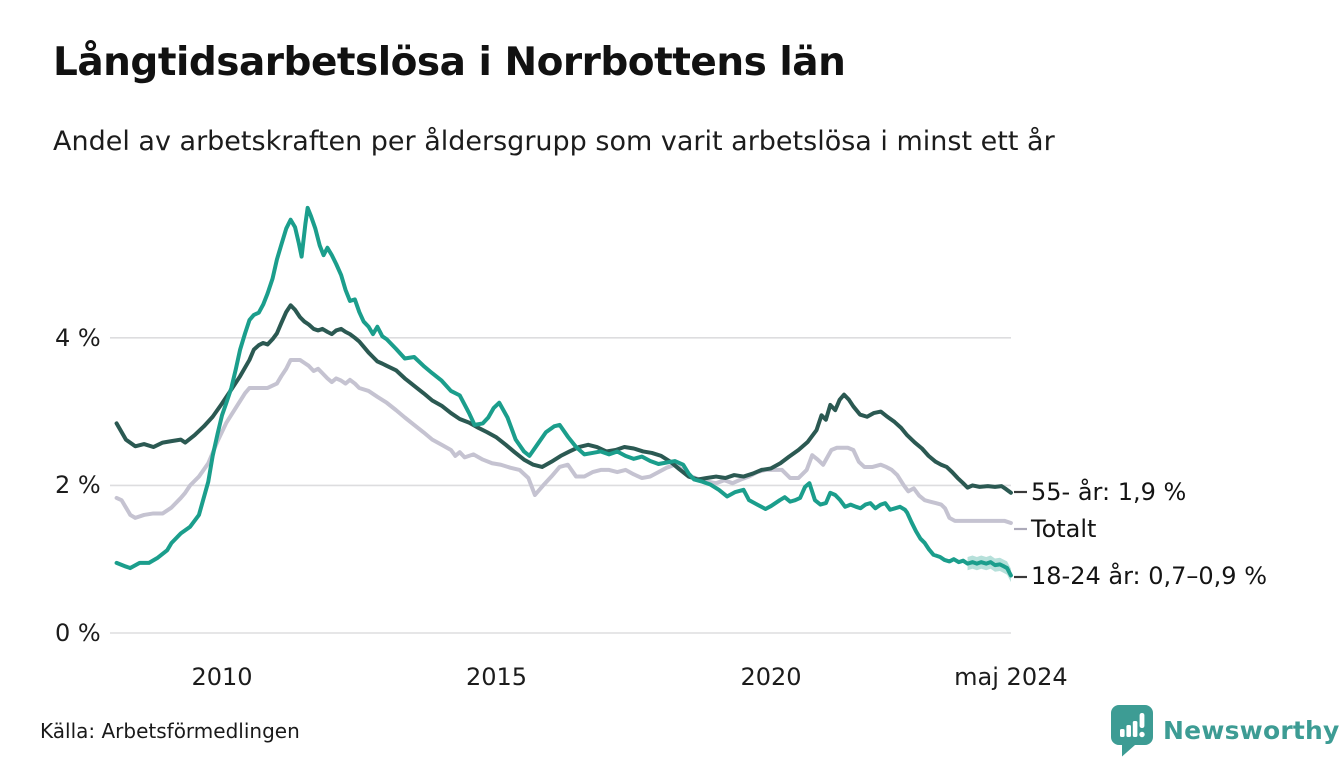  I want to click on series-end-label-55-ar: 55- år: 1,9 %, so click(1109, 492).